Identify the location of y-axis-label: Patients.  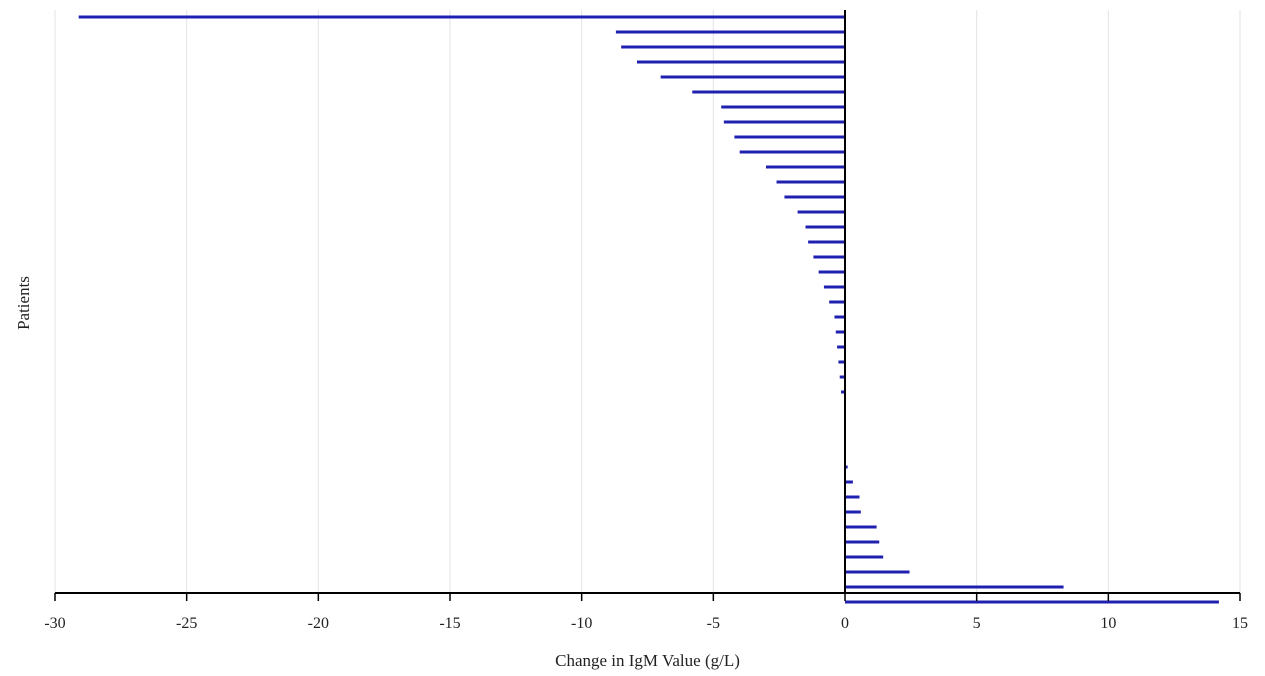
(23, 303).